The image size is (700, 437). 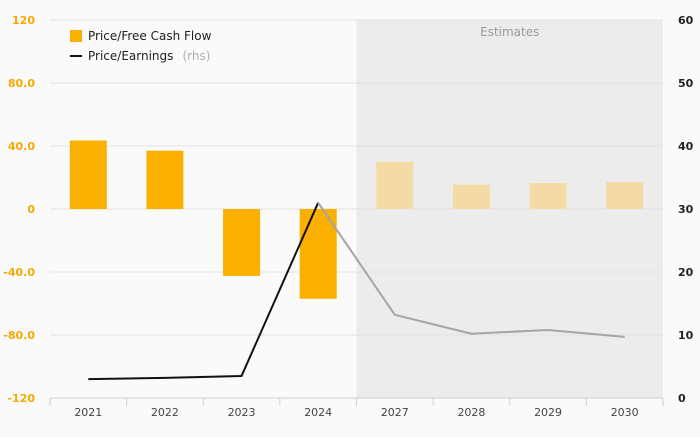 I want to click on x-axis-tick-label: 2029, so click(x=548, y=412).